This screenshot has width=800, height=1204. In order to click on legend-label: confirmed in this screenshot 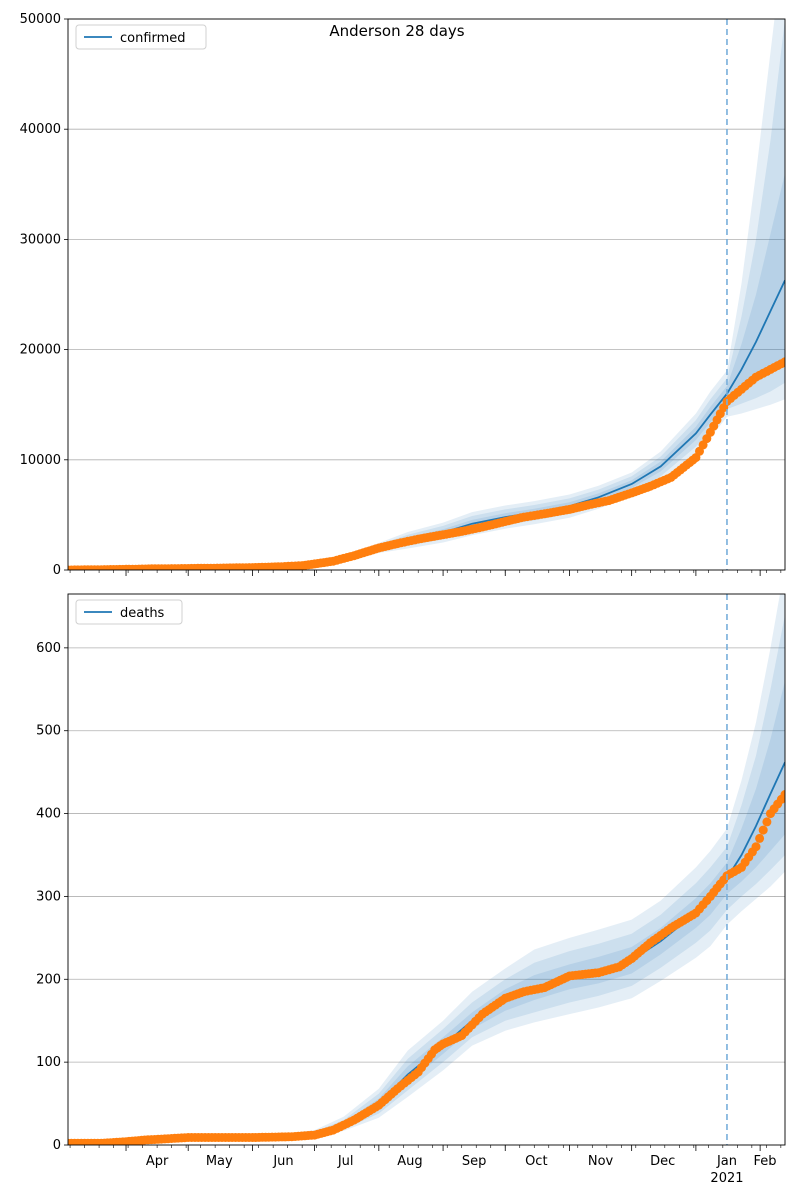, I will do `click(153, 38)`.